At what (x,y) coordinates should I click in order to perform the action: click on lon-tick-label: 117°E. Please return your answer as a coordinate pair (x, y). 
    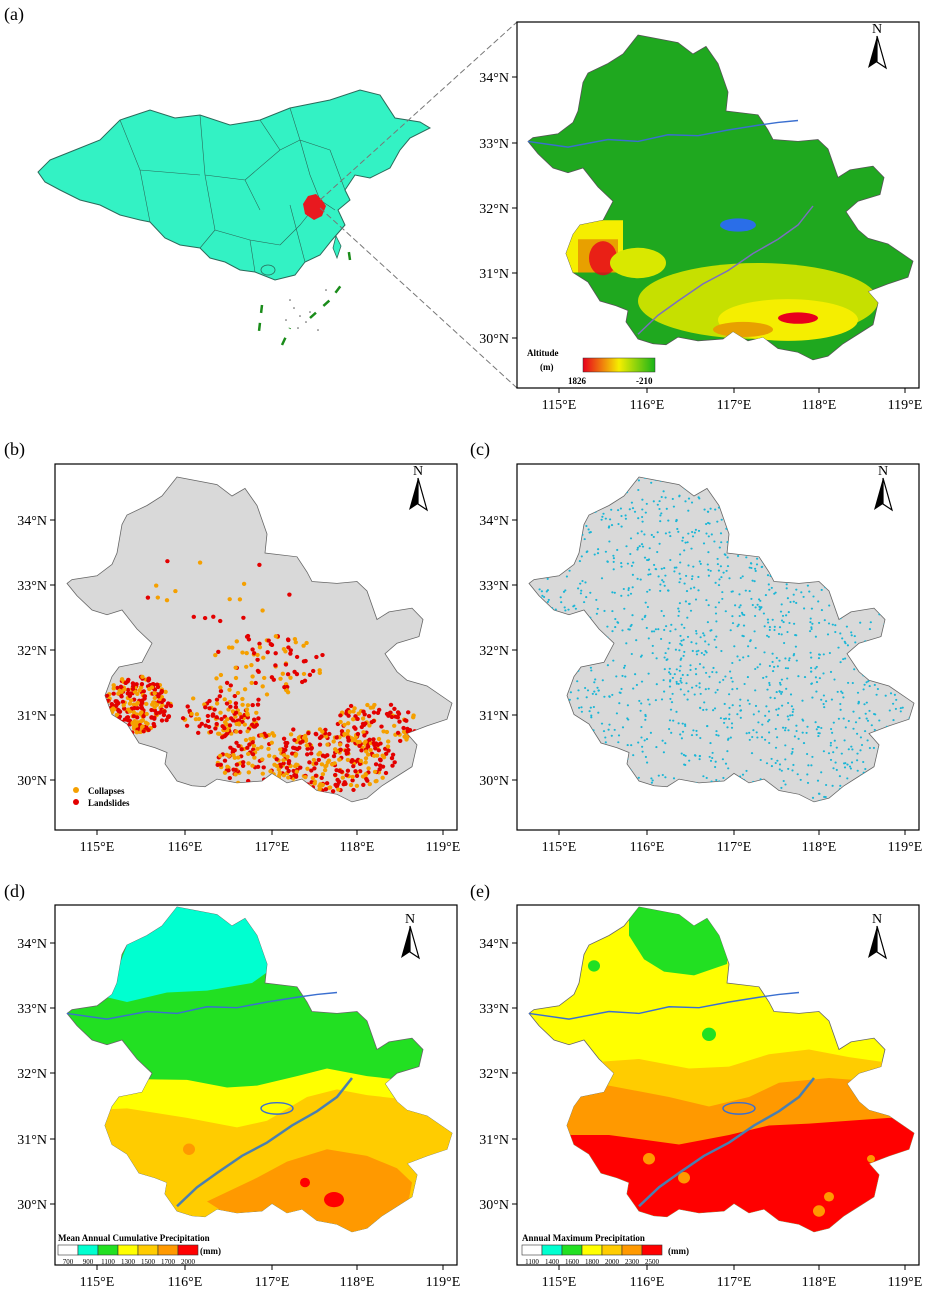
    Looking at the image, I should click on (734, 1282).